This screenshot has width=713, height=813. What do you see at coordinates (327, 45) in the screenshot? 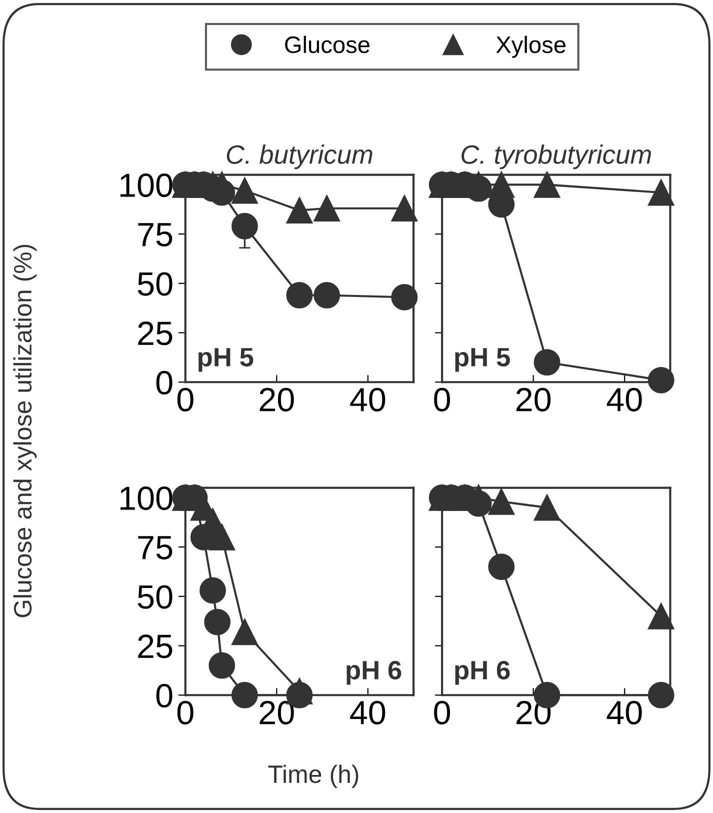
I see `legend-label: Glucose` at bounding box center [327, 45].